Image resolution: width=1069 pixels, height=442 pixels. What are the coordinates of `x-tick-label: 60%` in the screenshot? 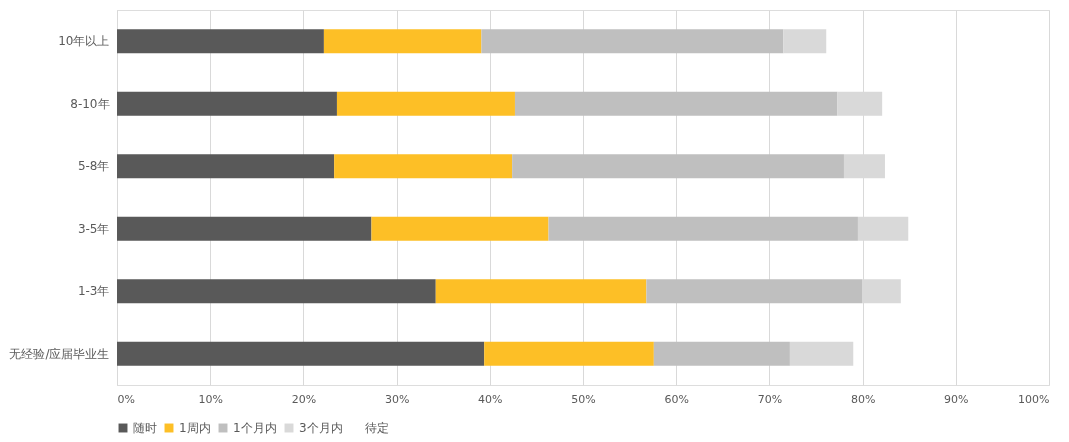 It's located at (676, 399).